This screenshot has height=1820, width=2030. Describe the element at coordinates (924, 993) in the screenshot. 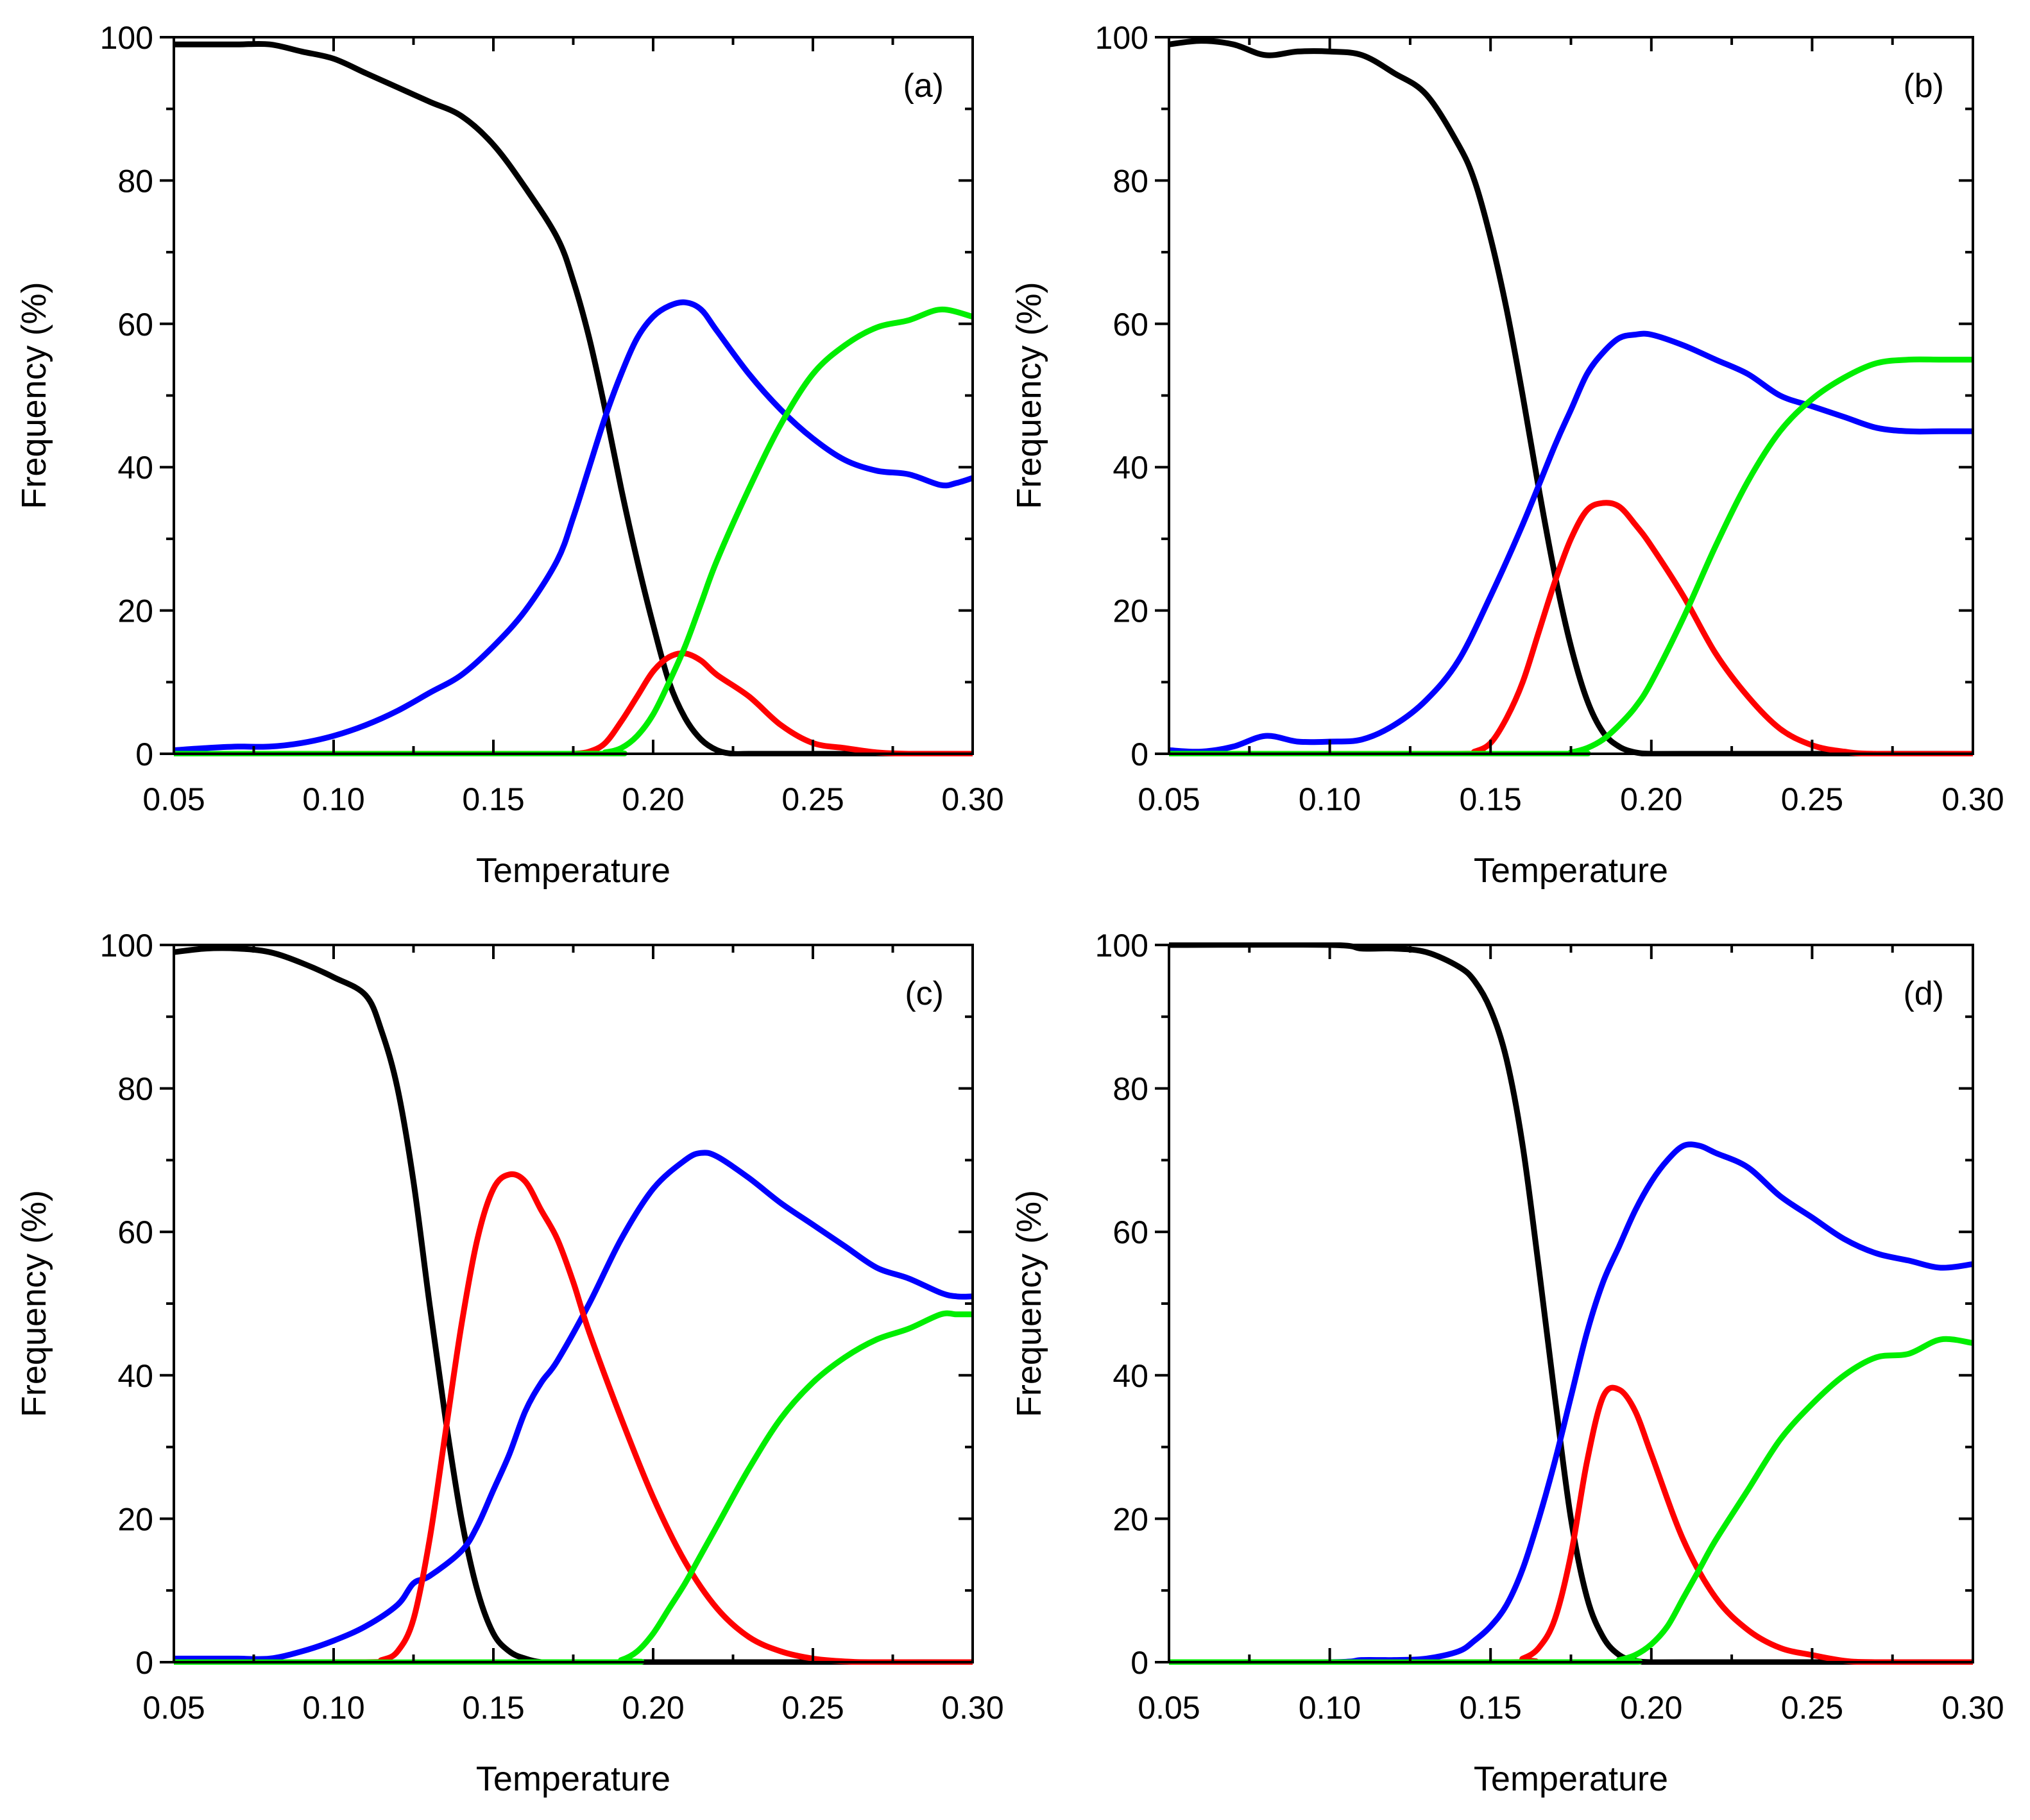

I see `panel-label: (c)` at that location.